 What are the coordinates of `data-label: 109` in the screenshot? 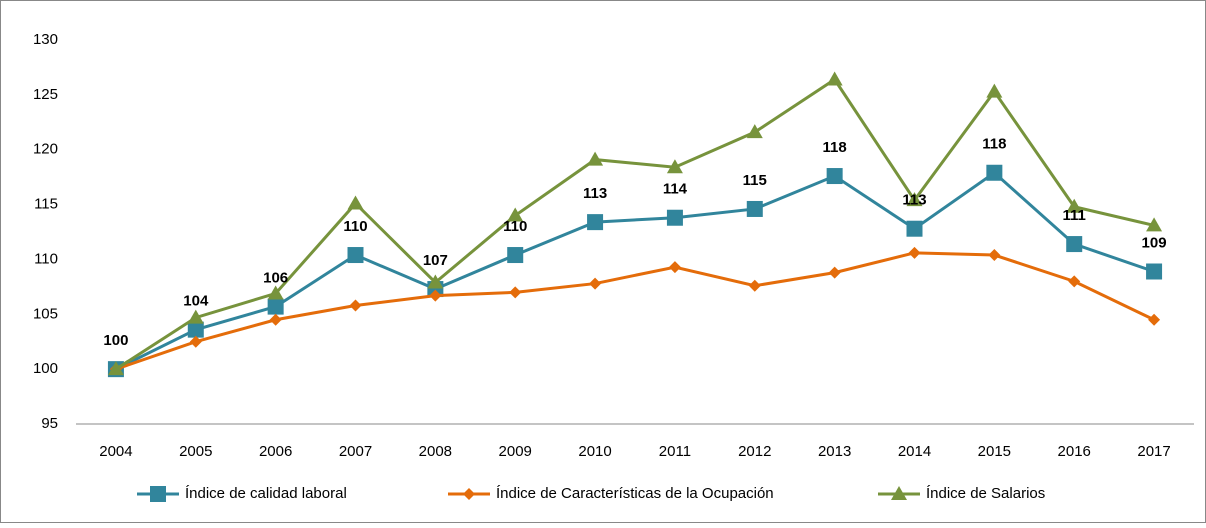 It's located at (1154, 242).